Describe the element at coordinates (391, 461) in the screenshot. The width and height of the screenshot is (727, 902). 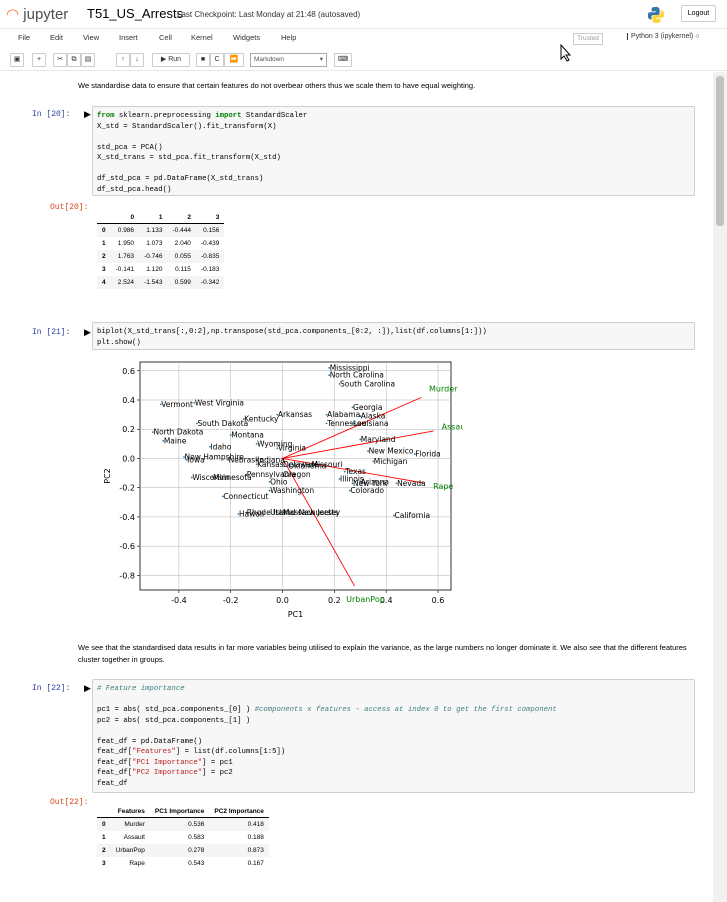
I see `point-label: Michigan` at that location.